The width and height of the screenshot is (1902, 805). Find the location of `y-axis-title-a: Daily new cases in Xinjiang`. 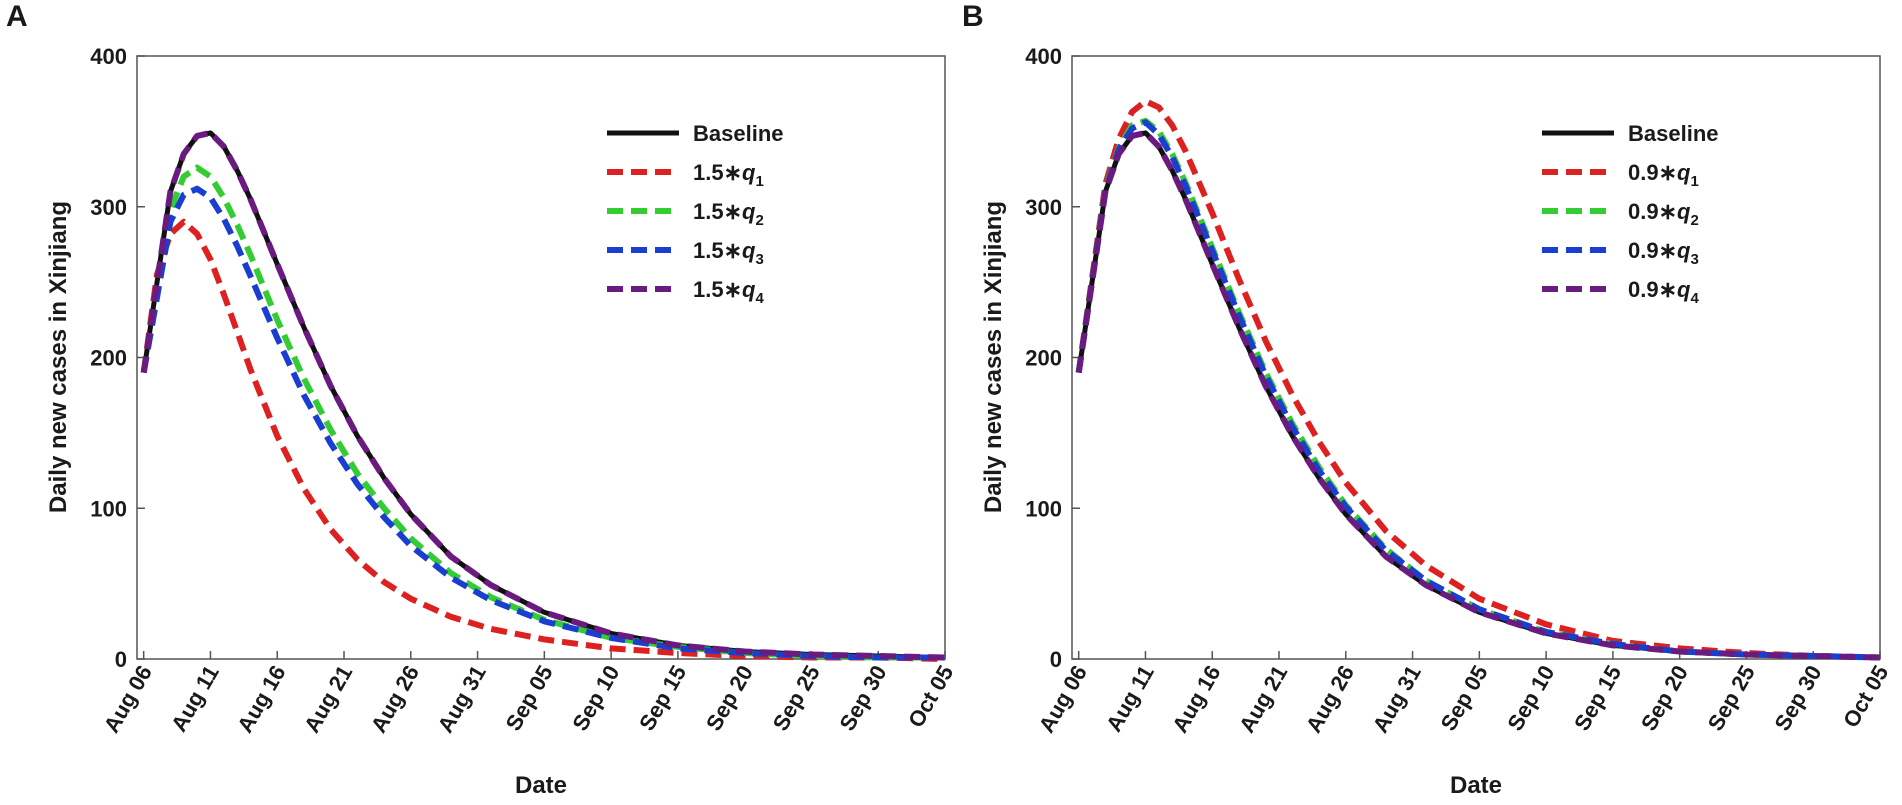

y-axis-title-a: Daily new cases in Xinjiang is located at coordinates (58, 357).